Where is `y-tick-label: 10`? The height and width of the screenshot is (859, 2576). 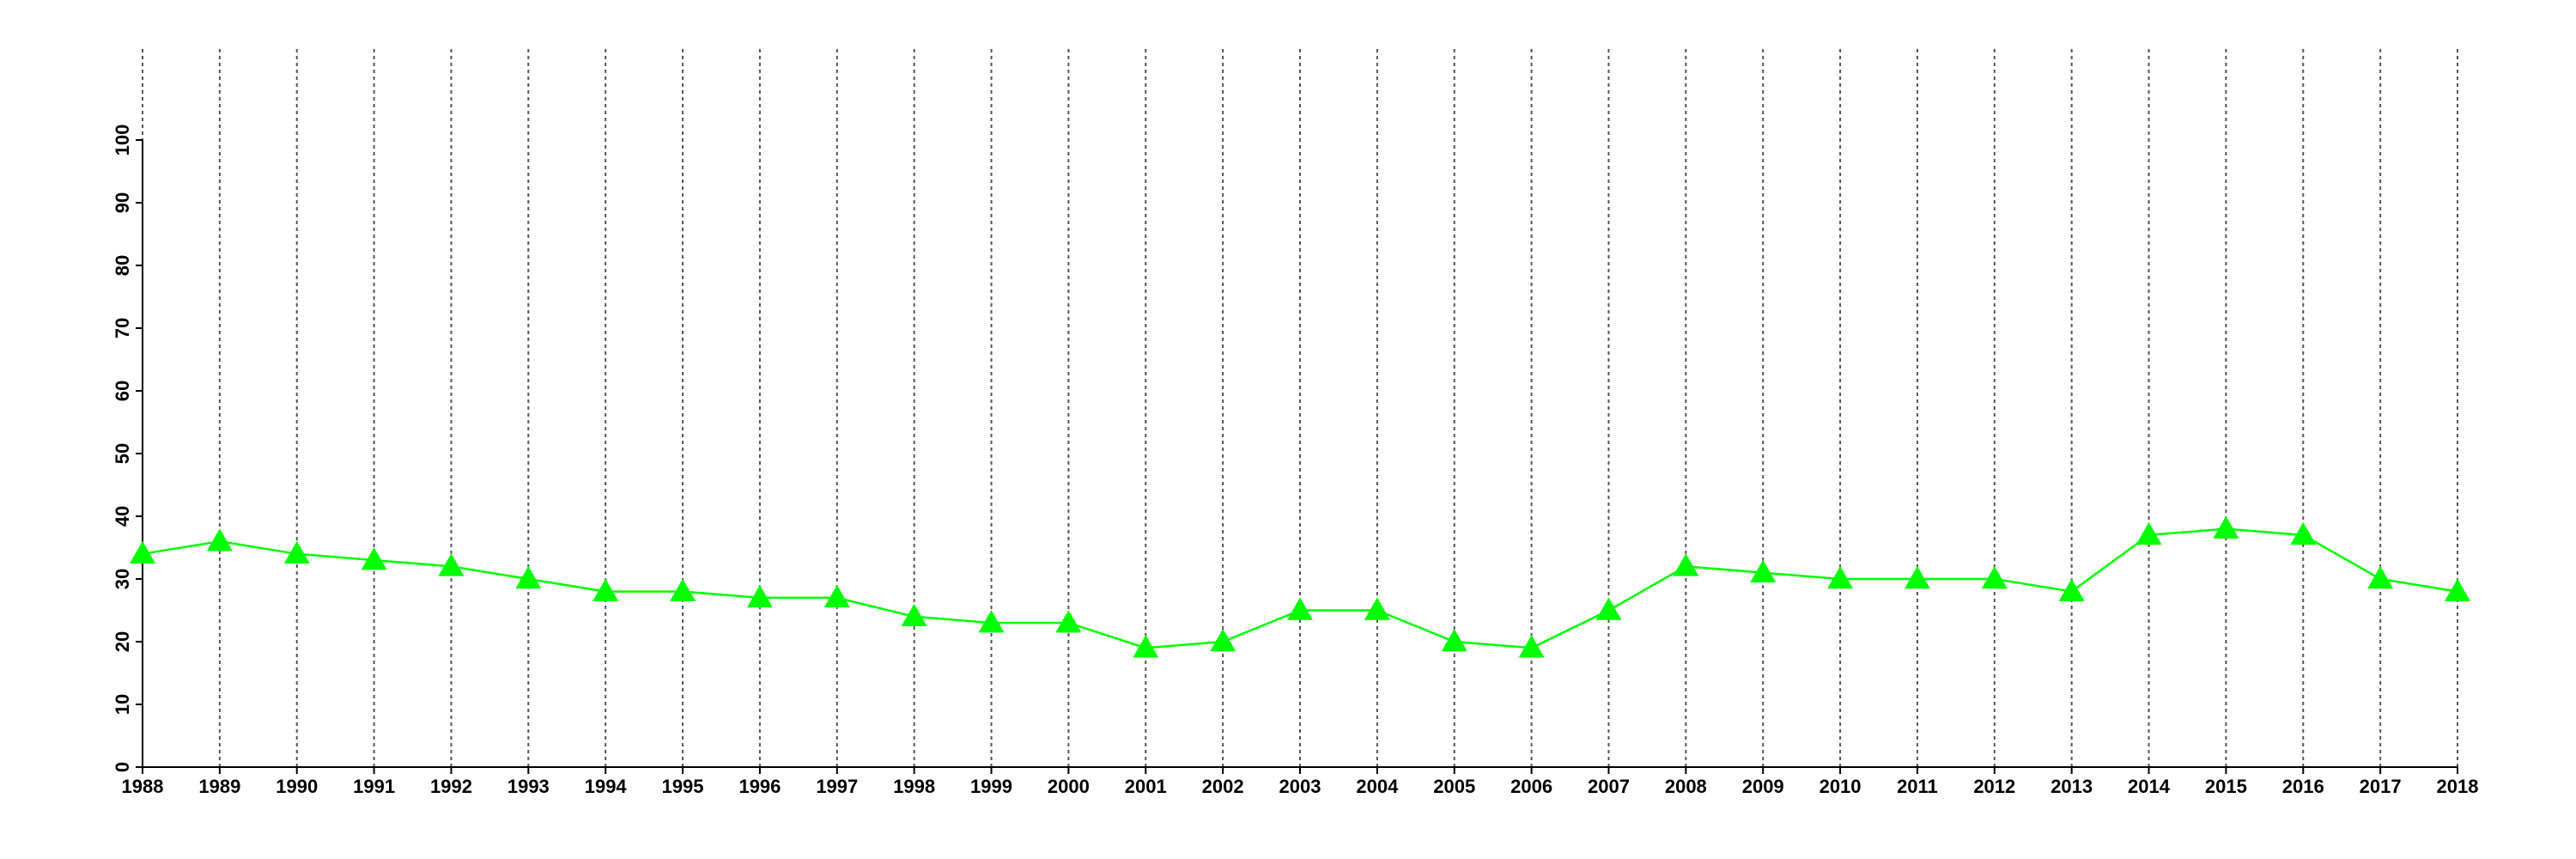 y-tick-label: 10 is located at coordinates (123, 704).